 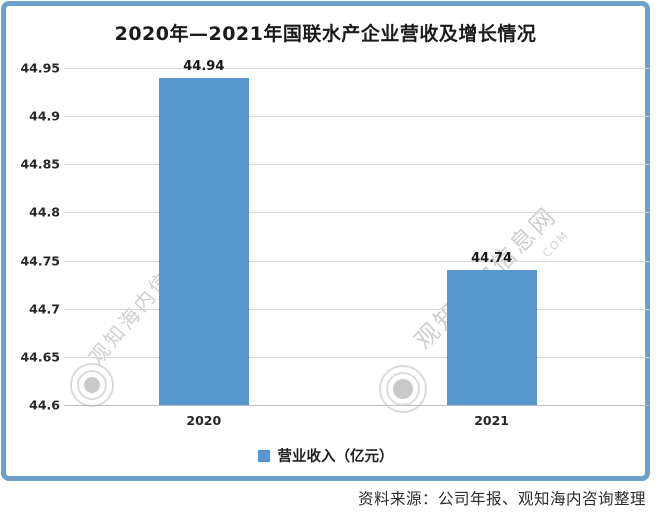 What do you see at coordinates (44, 212) in the screenshot?
I see `y-axis-tick-label: 44.8` at bounding box center [44, 212].